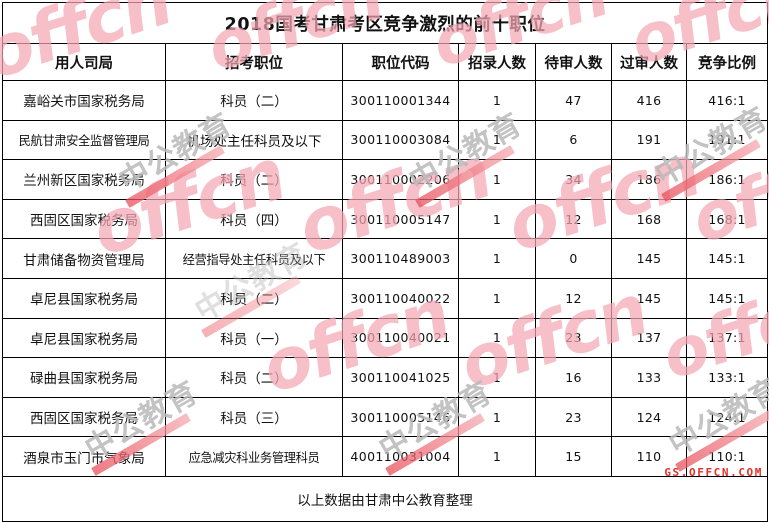 This screenshot has height=522, width=769. What do you see at coordinates (573, 140) in the screenshot?
I see `cell-pending: 6` at bounding box center [573, 140].